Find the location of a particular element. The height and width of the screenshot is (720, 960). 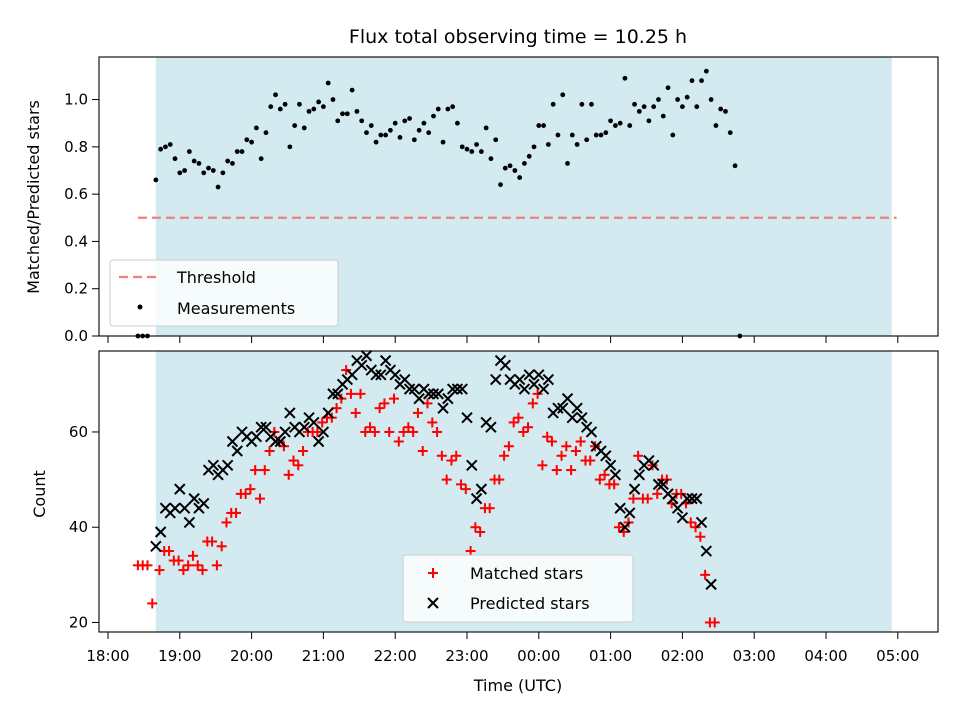

x-tick-label: 23:00 is located at coordinates (466, 656).